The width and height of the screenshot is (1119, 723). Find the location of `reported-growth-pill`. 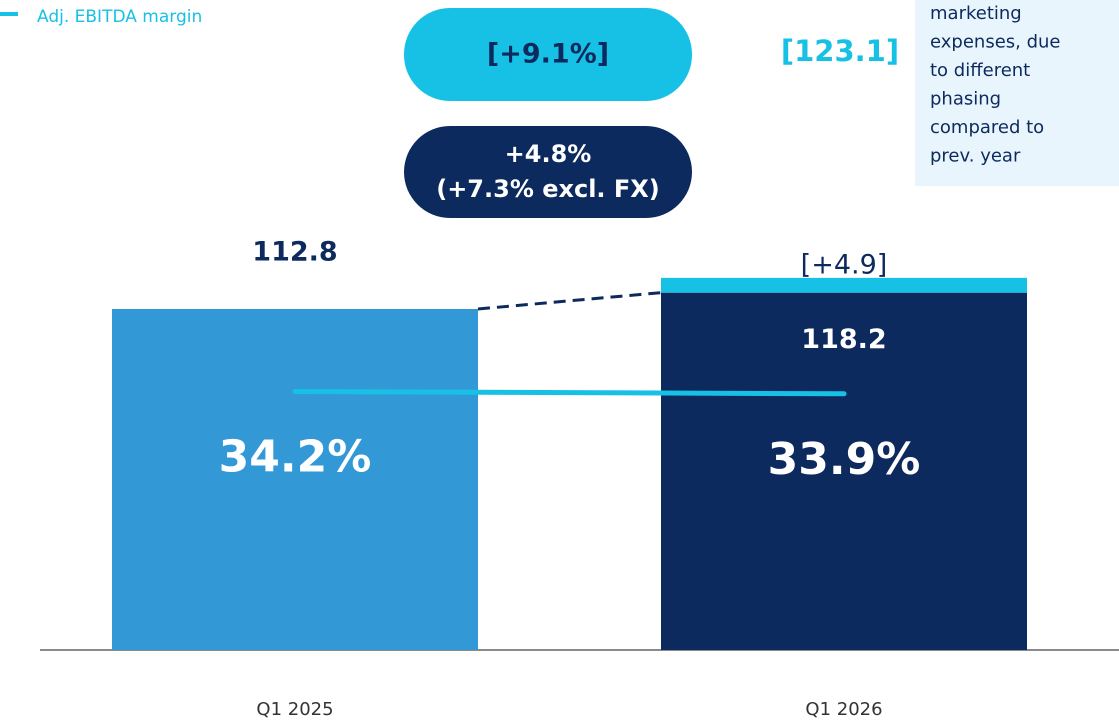

reported-growth-pill is located at coordinates (548, 172).